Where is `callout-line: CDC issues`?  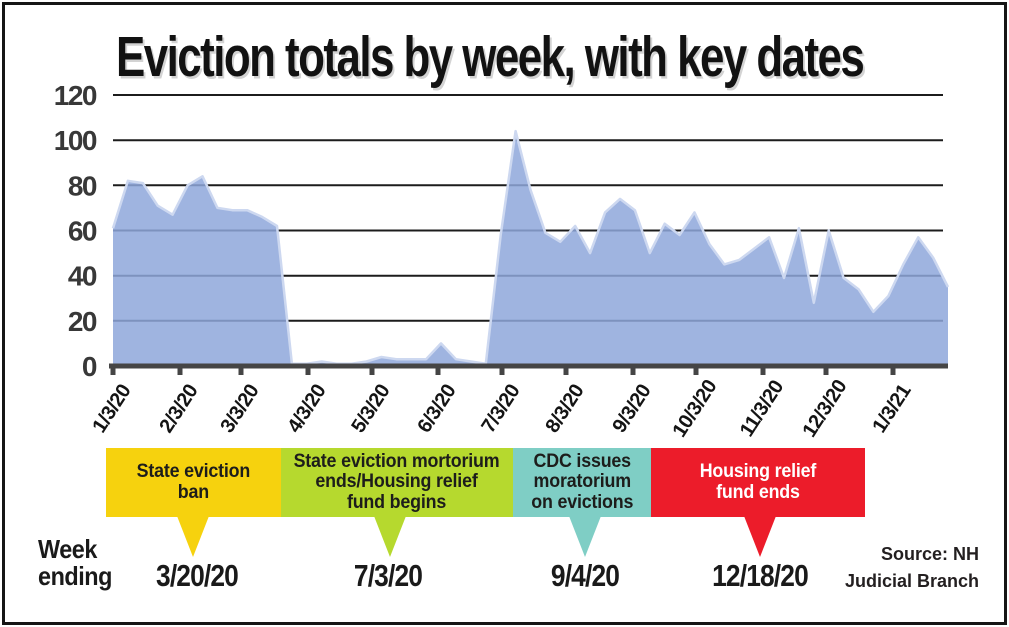
callout-line: CDC issues is located at coordinates (582, 461).